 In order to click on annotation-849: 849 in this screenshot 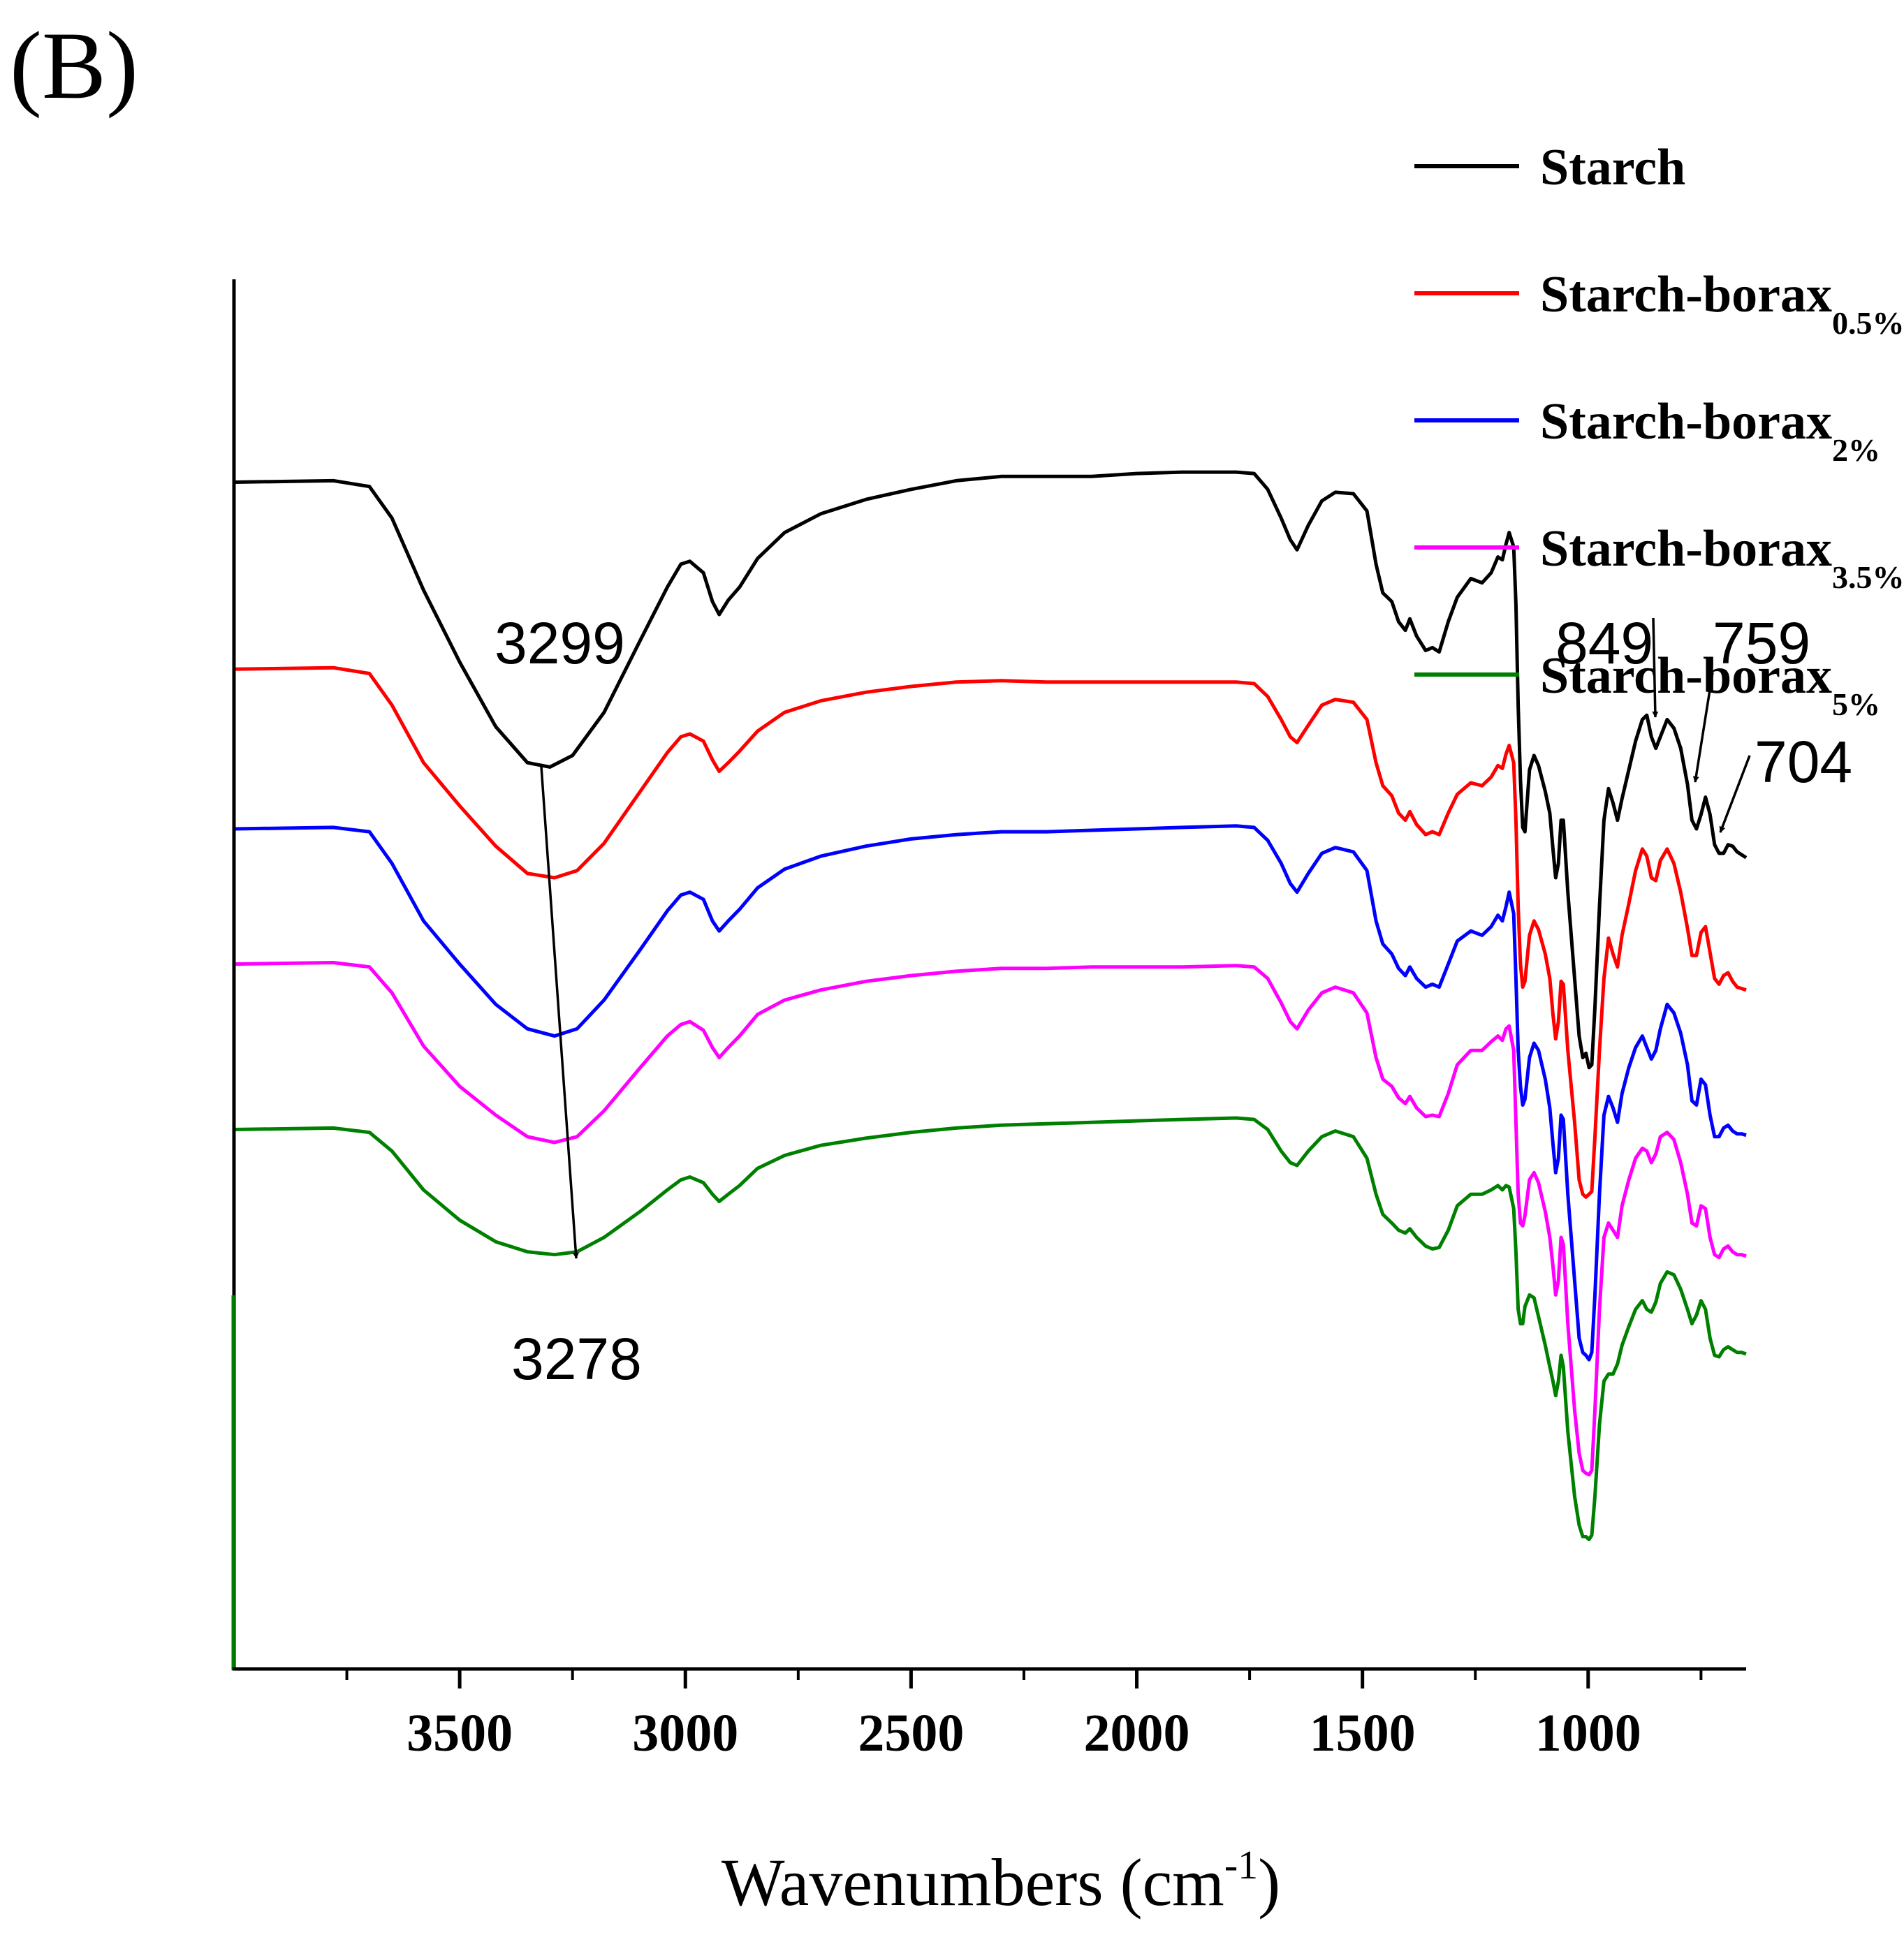, I will do `click(1604, 643)`.